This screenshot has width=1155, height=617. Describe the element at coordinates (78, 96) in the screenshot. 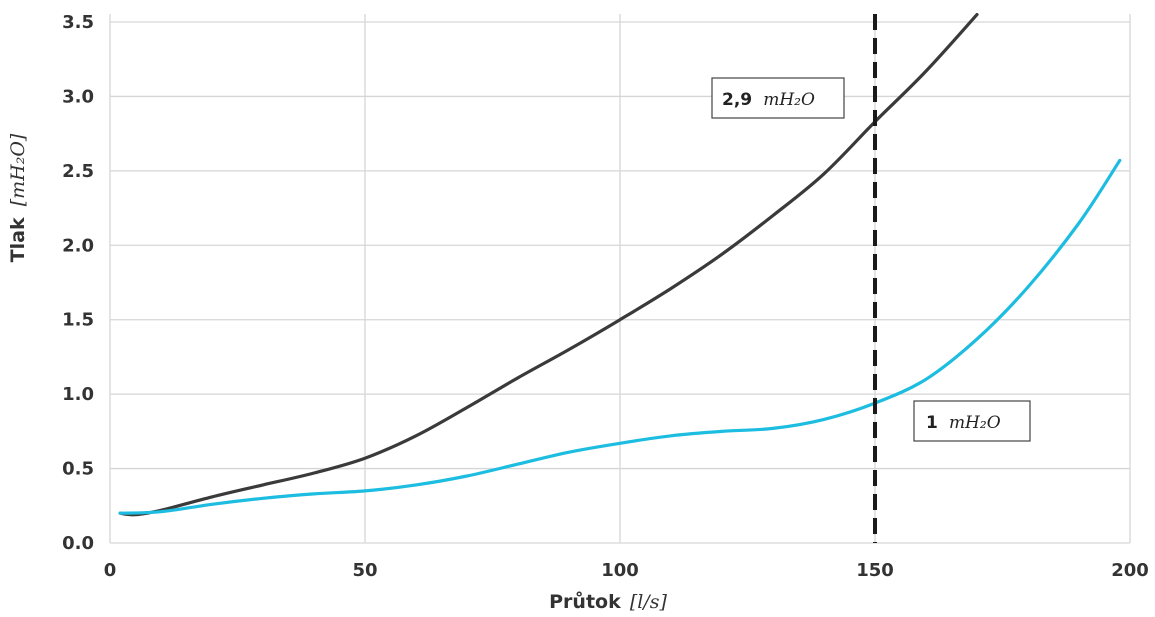

I see `y-tick-label: 3.0` at that location.